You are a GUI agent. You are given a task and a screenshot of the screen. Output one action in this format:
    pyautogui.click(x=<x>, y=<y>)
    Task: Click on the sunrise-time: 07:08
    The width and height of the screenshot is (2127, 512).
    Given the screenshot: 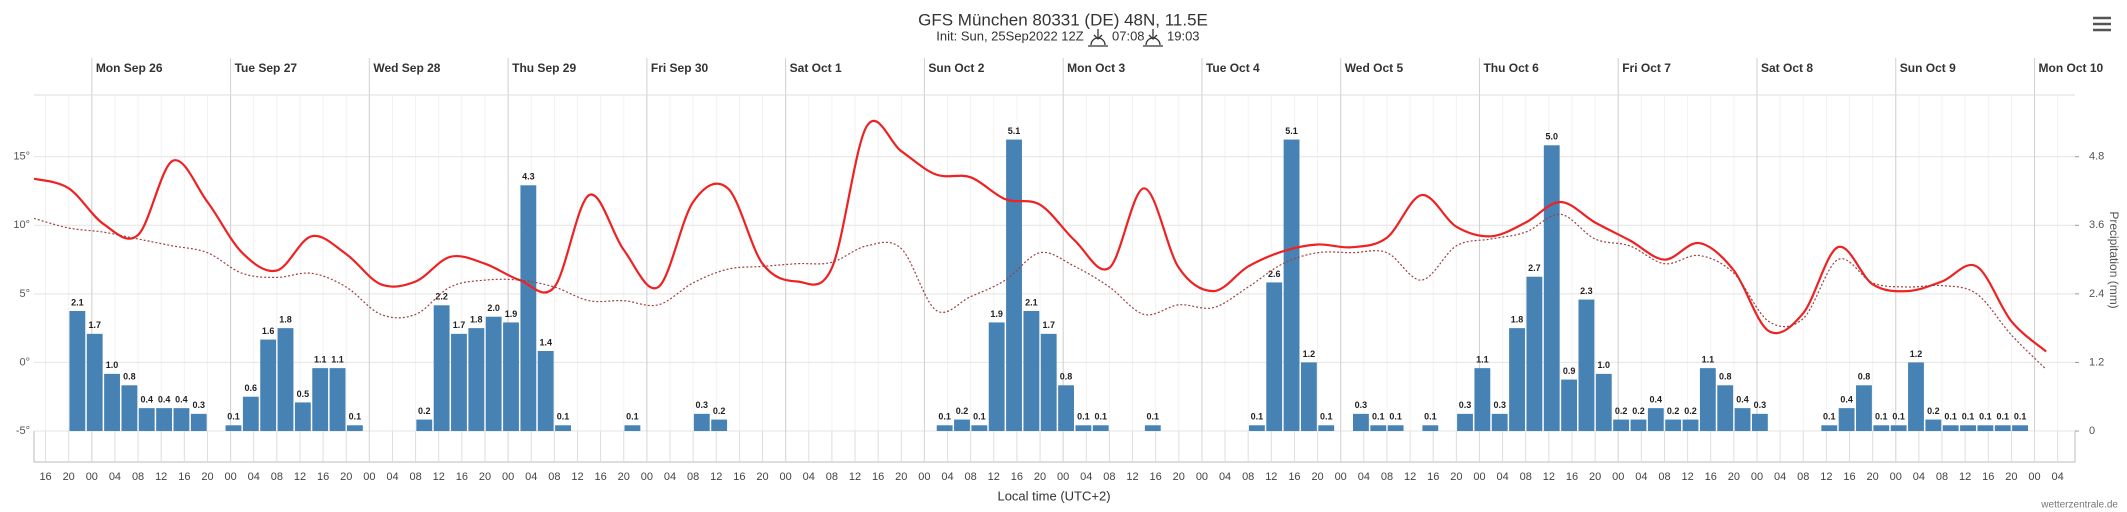 What is the action you would take?
    pyautogui.click(x=1128, y=35)
    